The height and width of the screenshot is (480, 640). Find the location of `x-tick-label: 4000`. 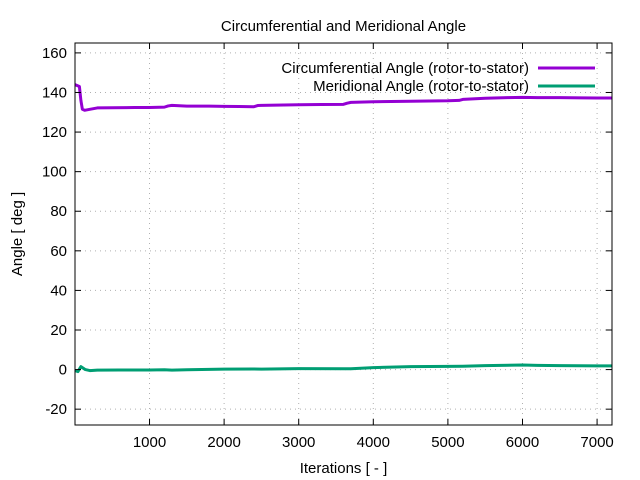

x-tick-label: 4000 is located at coordinates (373, 442).